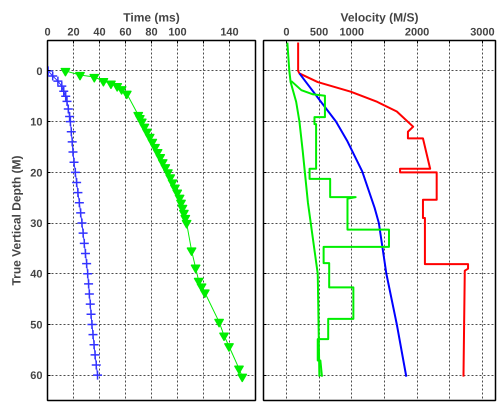 The height and width of the screenshot is (405, 498). I want to click on y-tick-label: 0, so click(39, 72).